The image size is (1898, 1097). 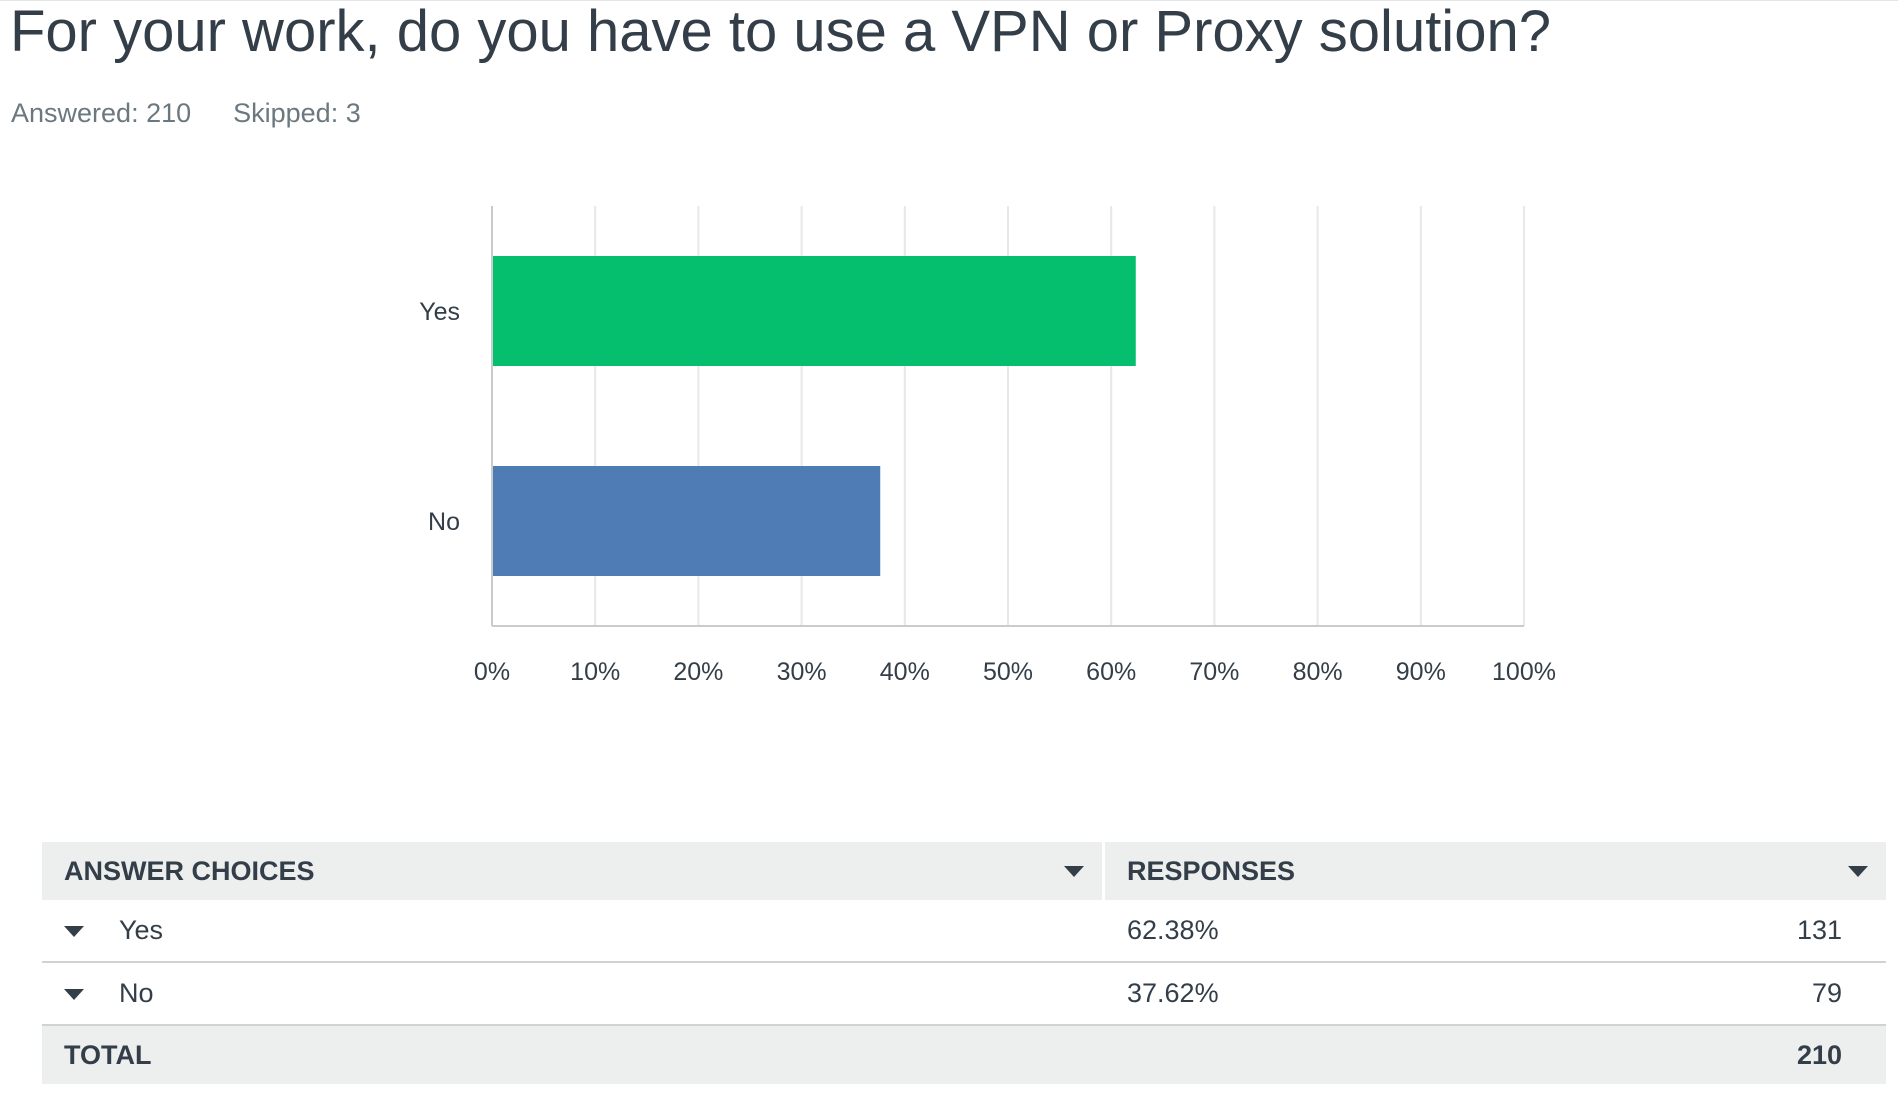 What do you see at coordinates (136, 993) in the screenshot?
I see `choice-label: No` at bounding box center [136, 993].